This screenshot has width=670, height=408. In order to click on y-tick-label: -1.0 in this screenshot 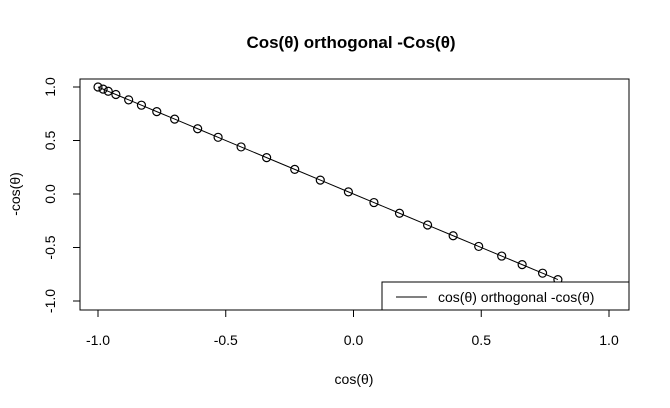, I will do `click(50, 301)`.